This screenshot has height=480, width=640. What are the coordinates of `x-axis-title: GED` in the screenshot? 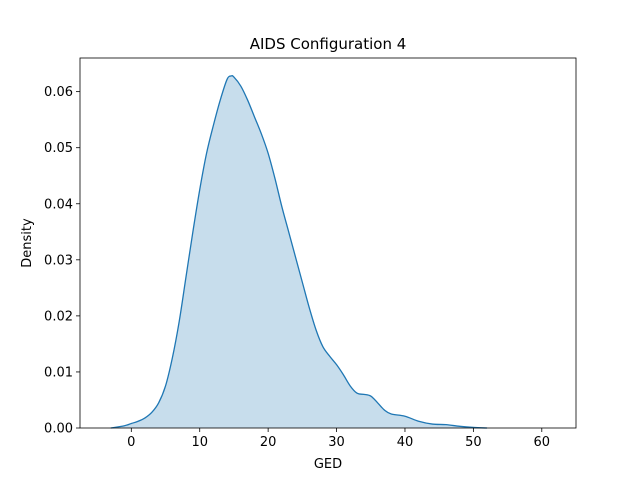 It's located at (328, 464).